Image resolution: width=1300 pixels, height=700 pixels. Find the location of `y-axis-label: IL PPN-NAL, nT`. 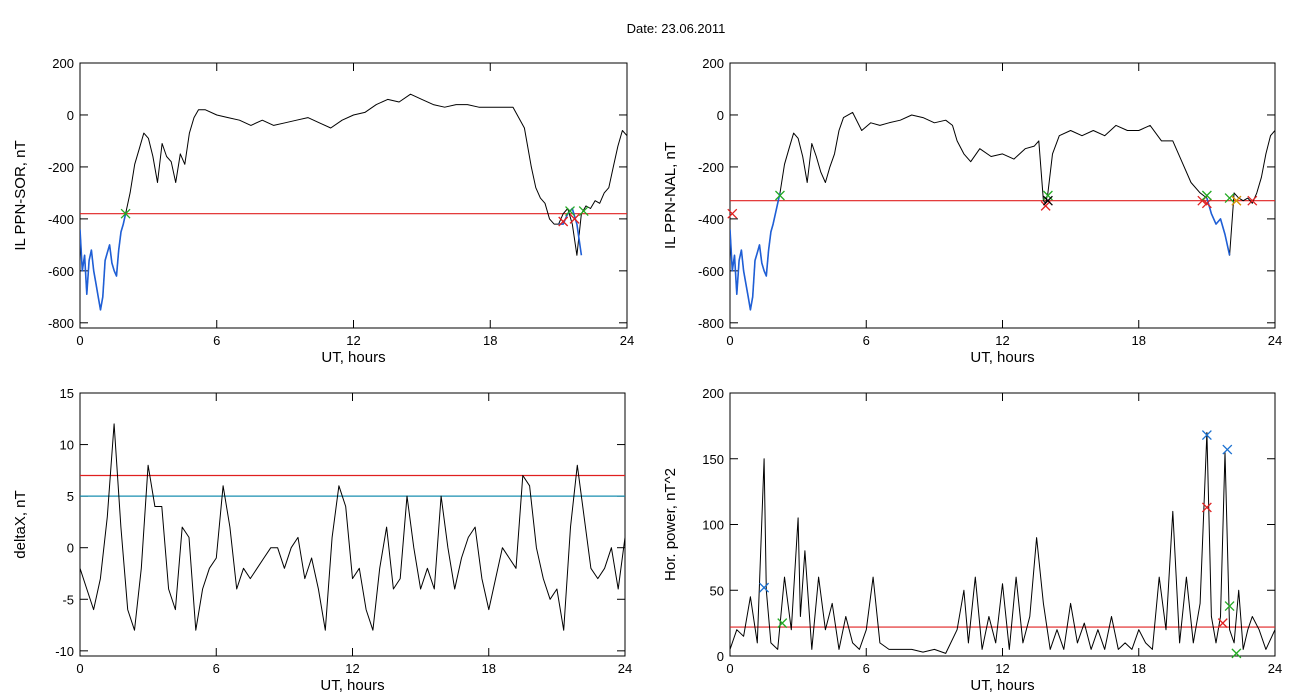

y-axis-label: IL PPN-NAL, nT is located at coordinates (670, 195).